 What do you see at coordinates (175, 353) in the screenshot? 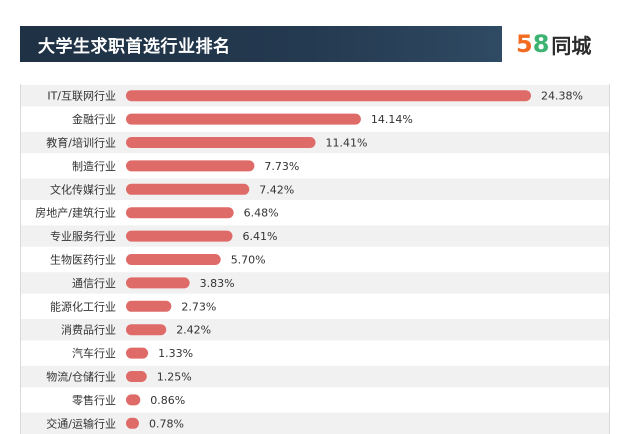
I see `value-label: 1.33%` at bounding box center [175, 353].